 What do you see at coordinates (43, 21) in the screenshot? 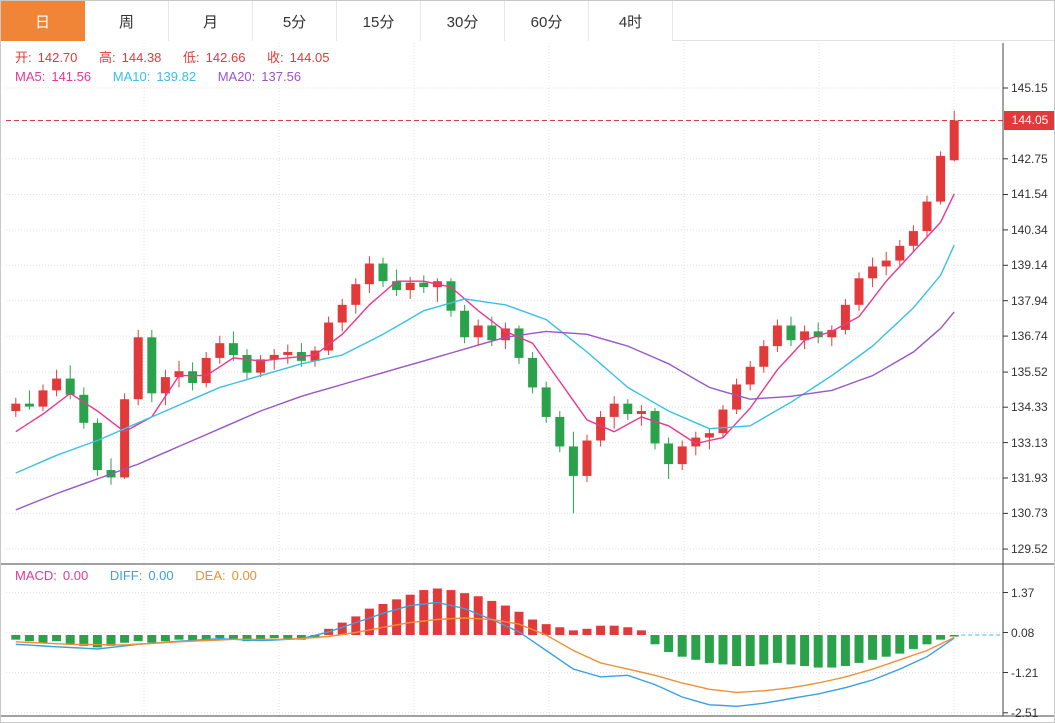
I see `tab-日: 日` at bounding box center [43, 21].